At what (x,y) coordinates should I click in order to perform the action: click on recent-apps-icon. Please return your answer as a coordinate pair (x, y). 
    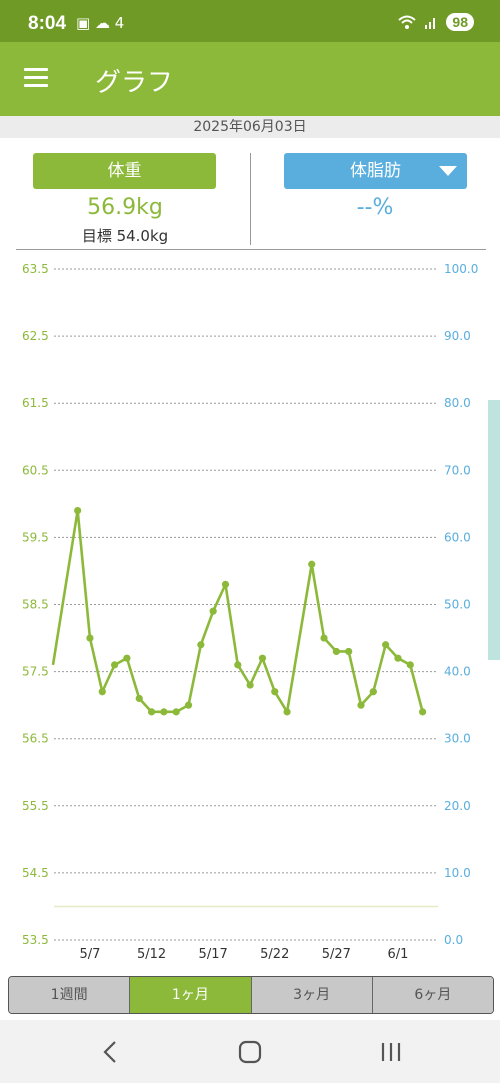
    Looking at the image, I should click on (391, 1052).